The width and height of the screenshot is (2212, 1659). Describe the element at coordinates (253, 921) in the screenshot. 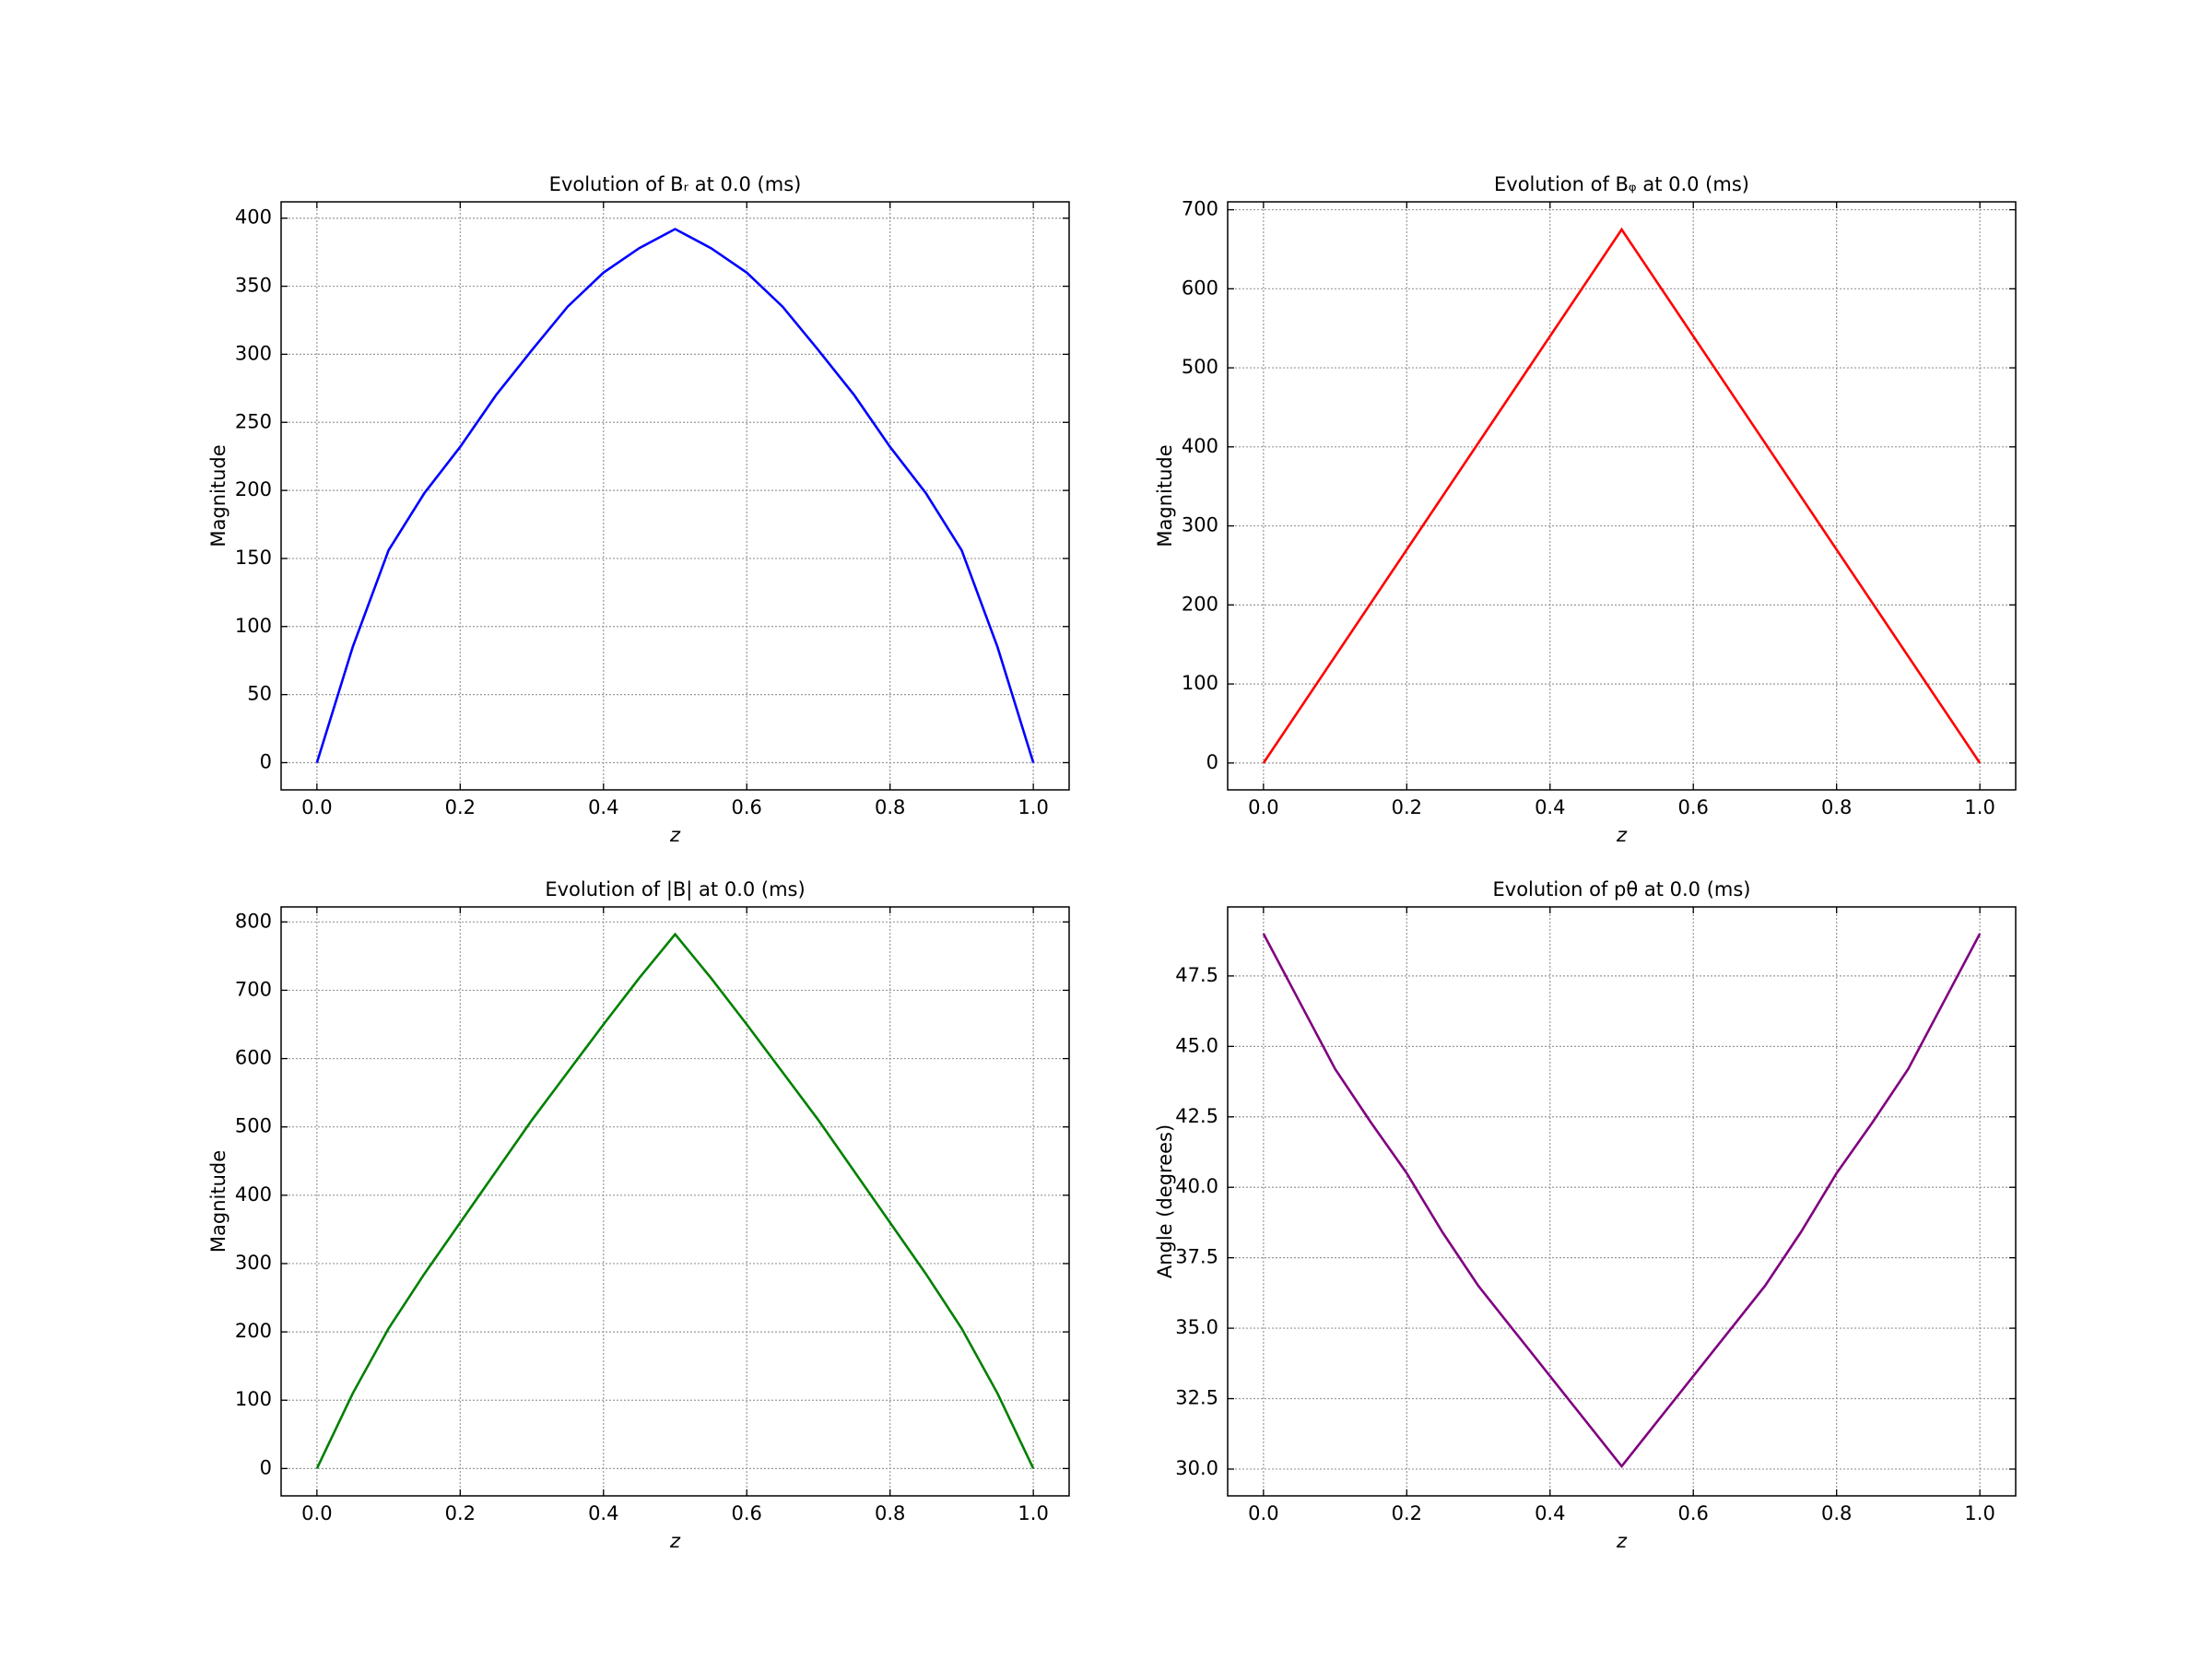

I see `y-tick-label: 800` at that location.